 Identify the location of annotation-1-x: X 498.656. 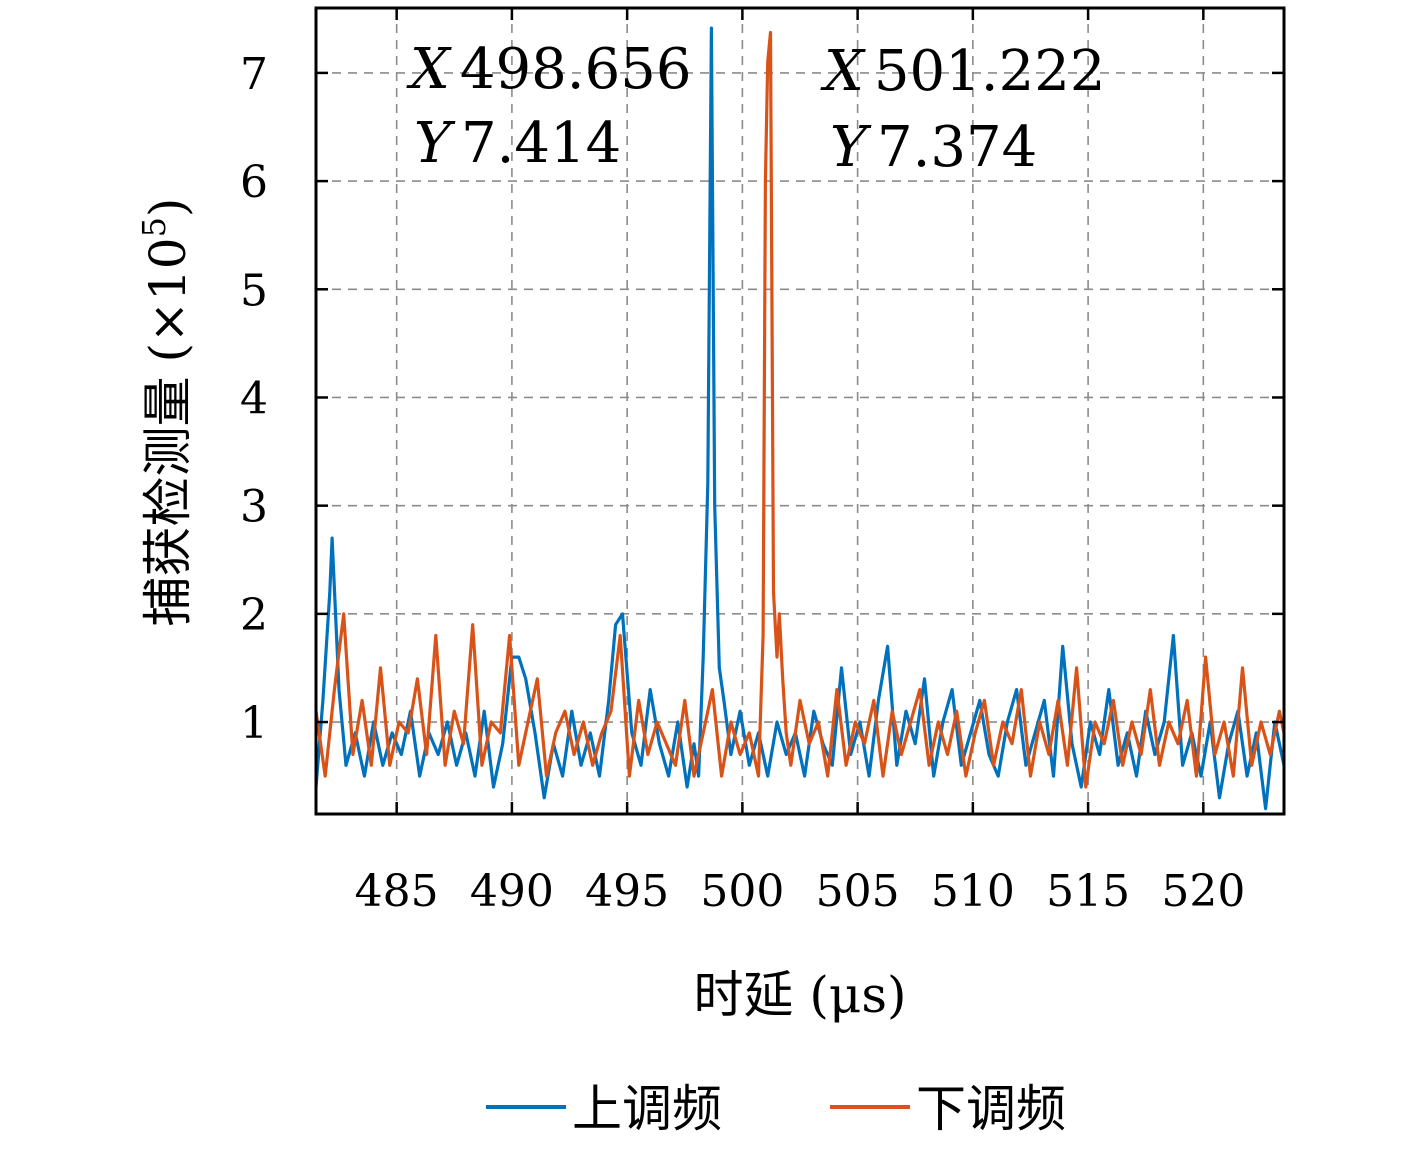
(548, 69).